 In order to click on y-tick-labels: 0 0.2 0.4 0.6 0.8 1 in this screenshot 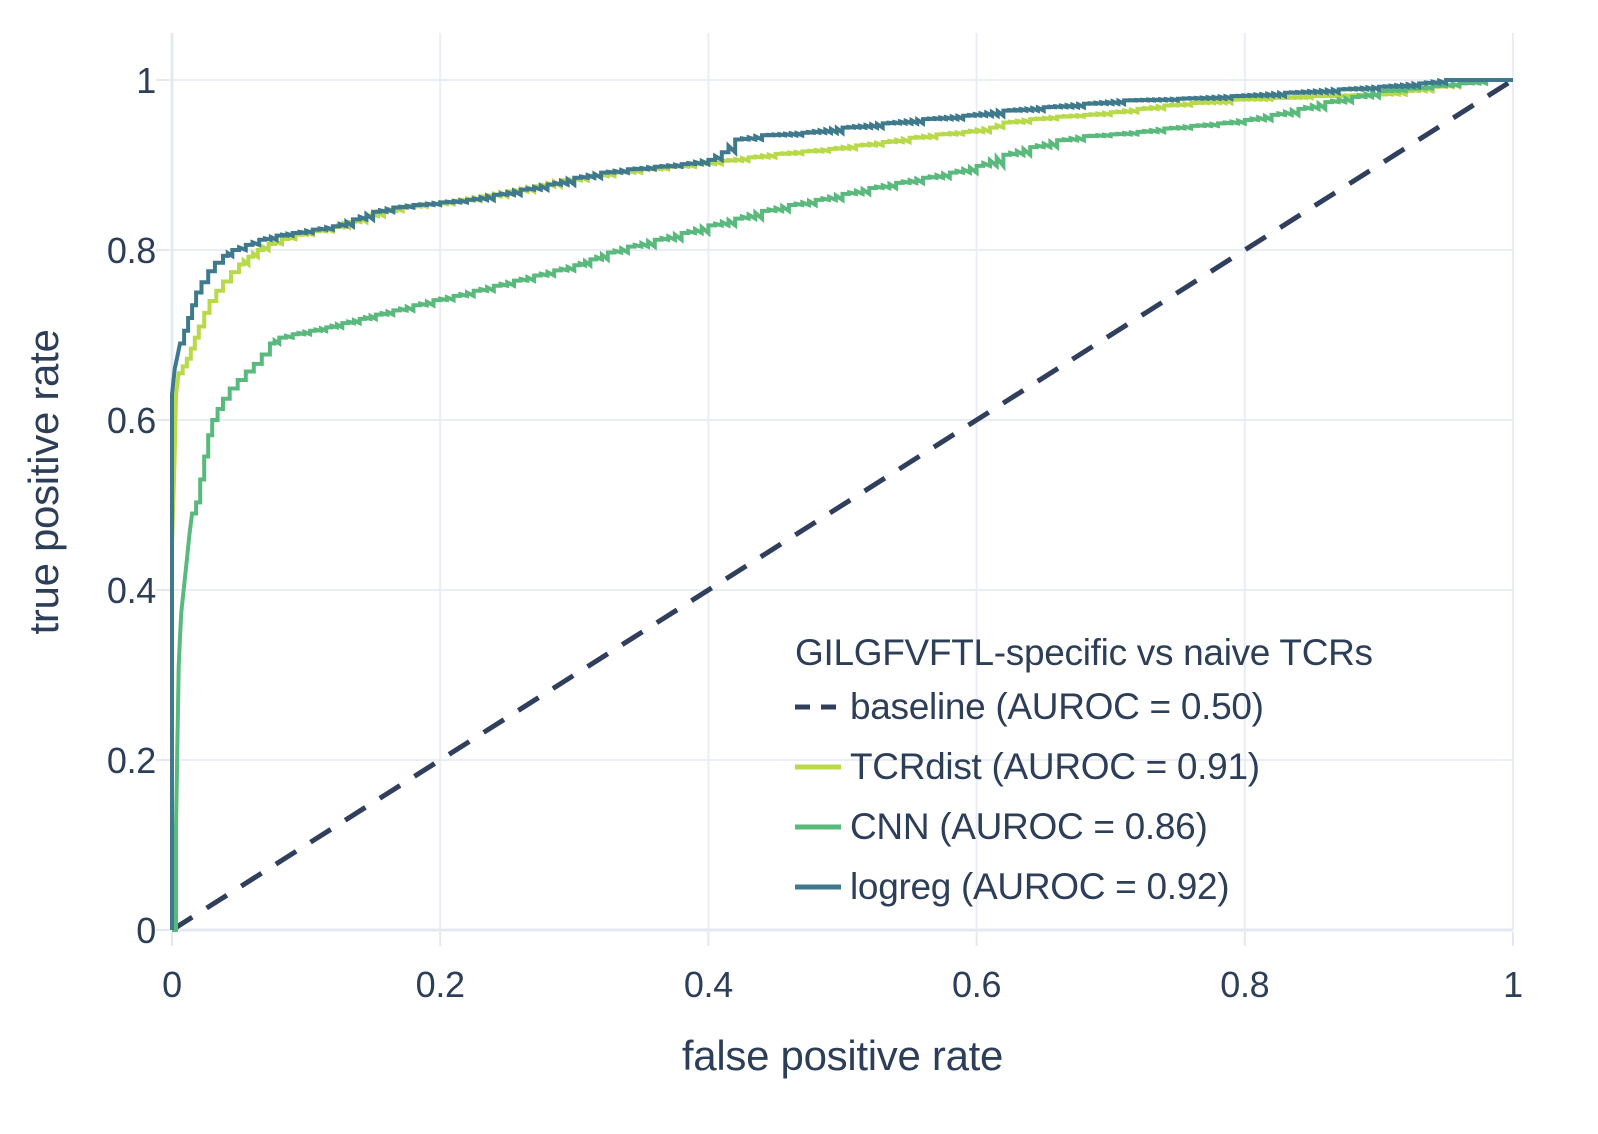, I will do `click(131, 505)`.